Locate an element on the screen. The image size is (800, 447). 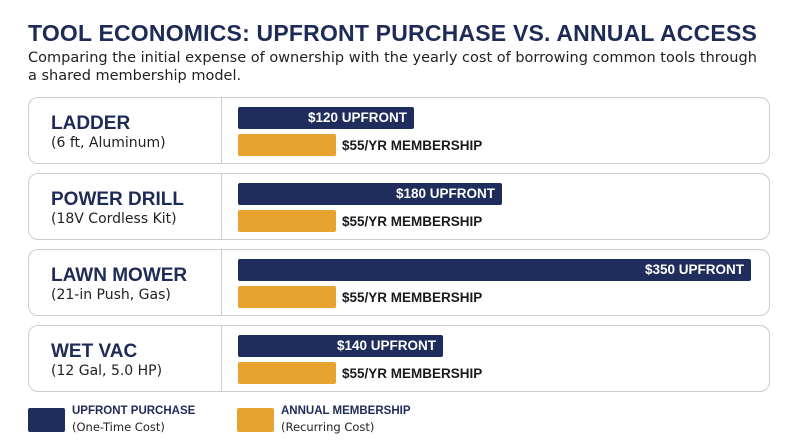
tool-name: LAWN MOWER is located at coordinates (119, 275).